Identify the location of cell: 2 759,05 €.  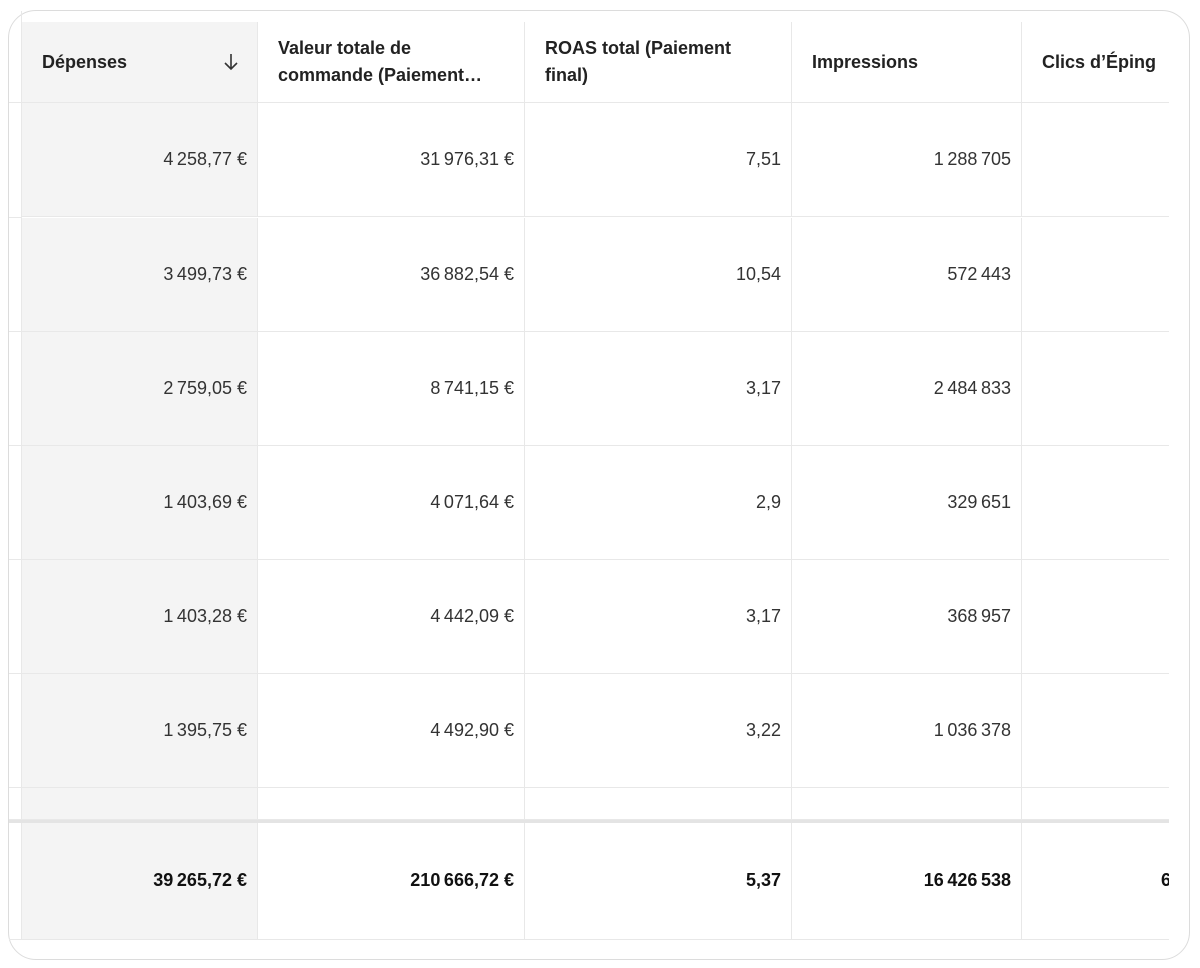
(140, 389).